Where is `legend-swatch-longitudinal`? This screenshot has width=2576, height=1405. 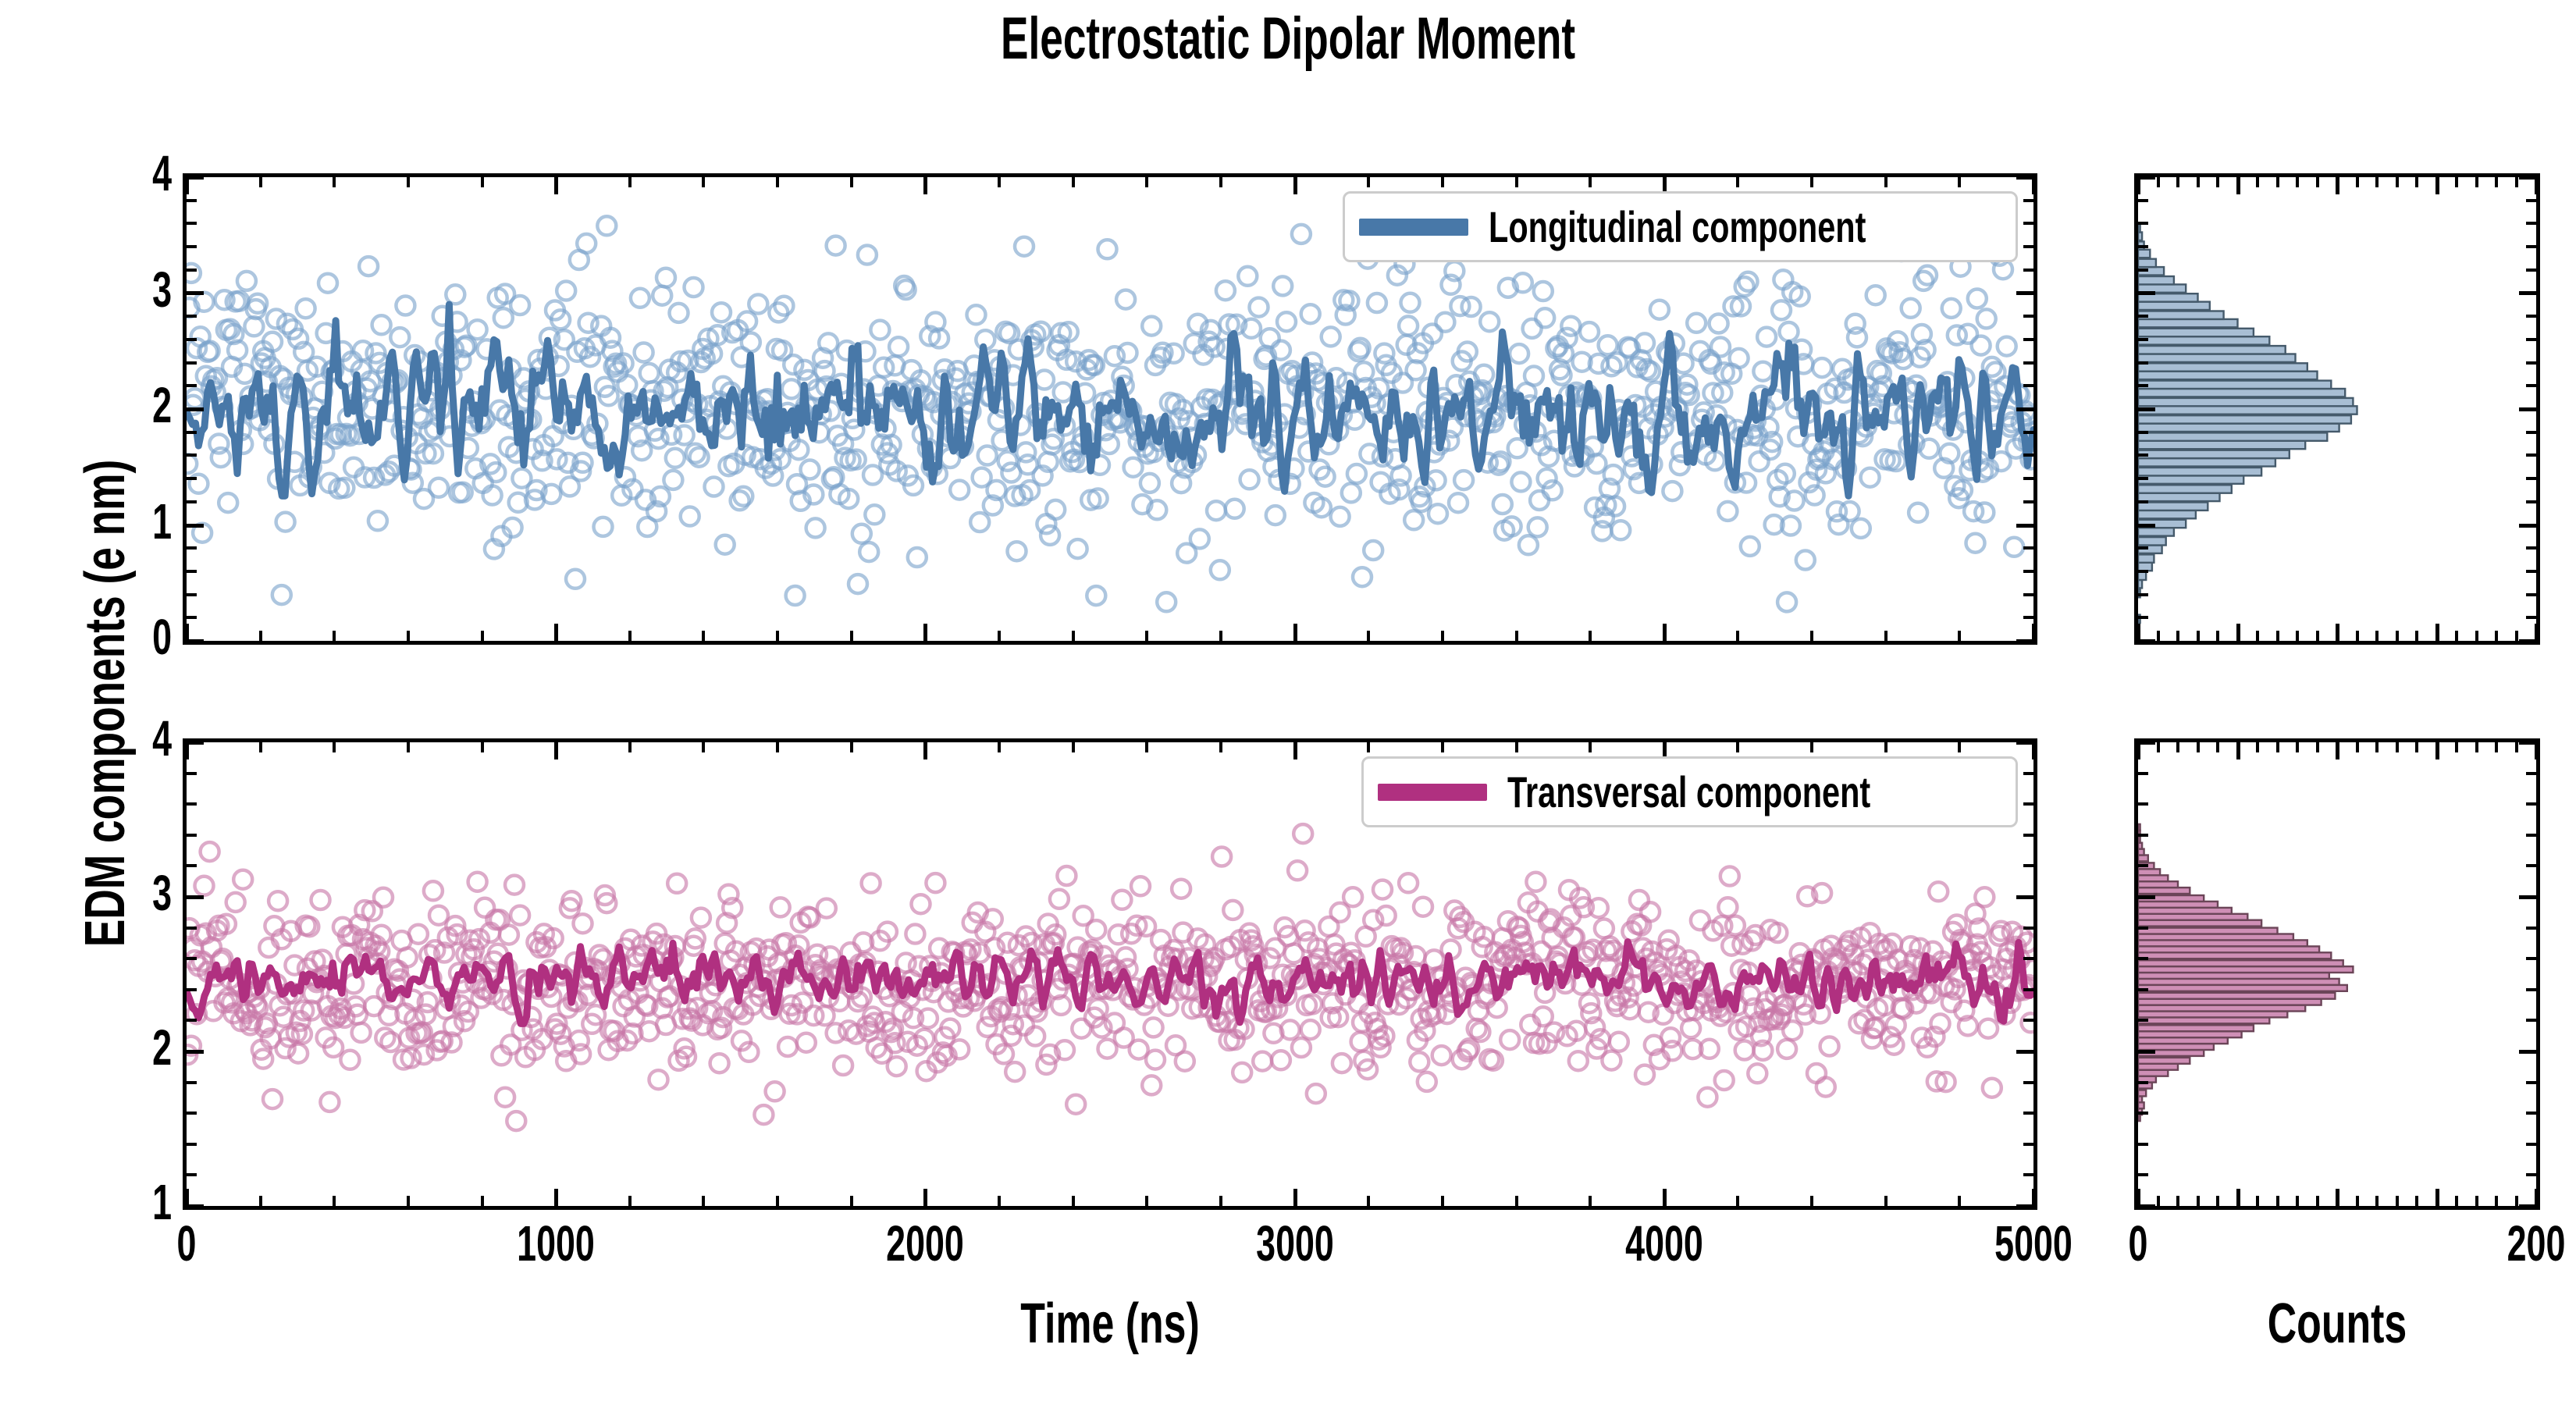
legend-swatch-longitudinal is located at coordinates (1413, 227).